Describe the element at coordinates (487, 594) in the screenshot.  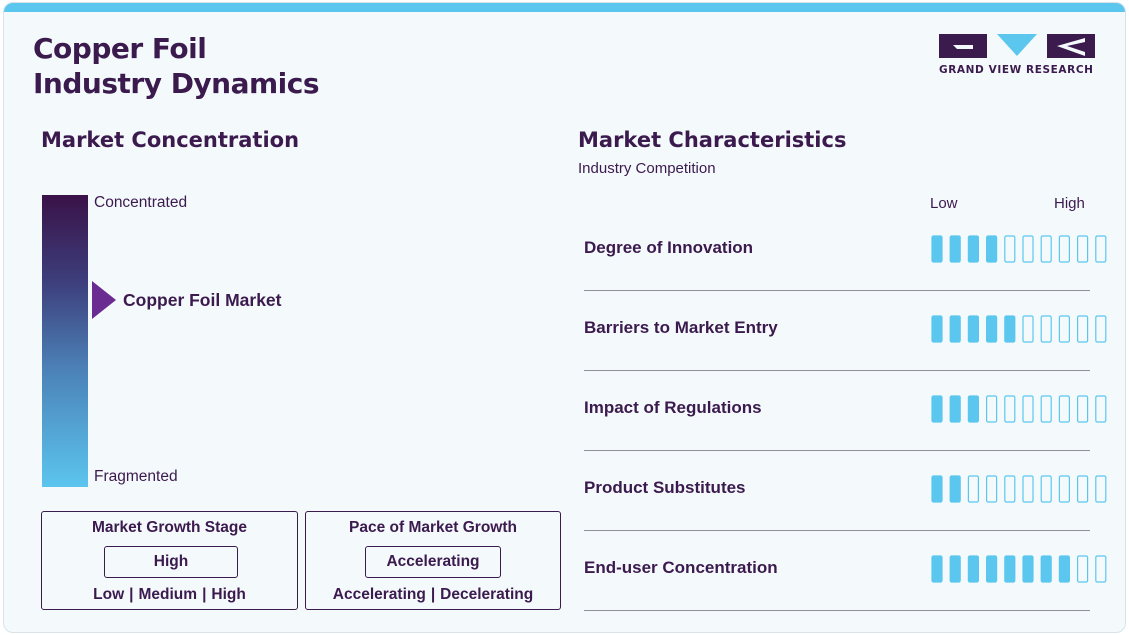
I see `growth-pace-option-decelerating: Decelerating` at that location.